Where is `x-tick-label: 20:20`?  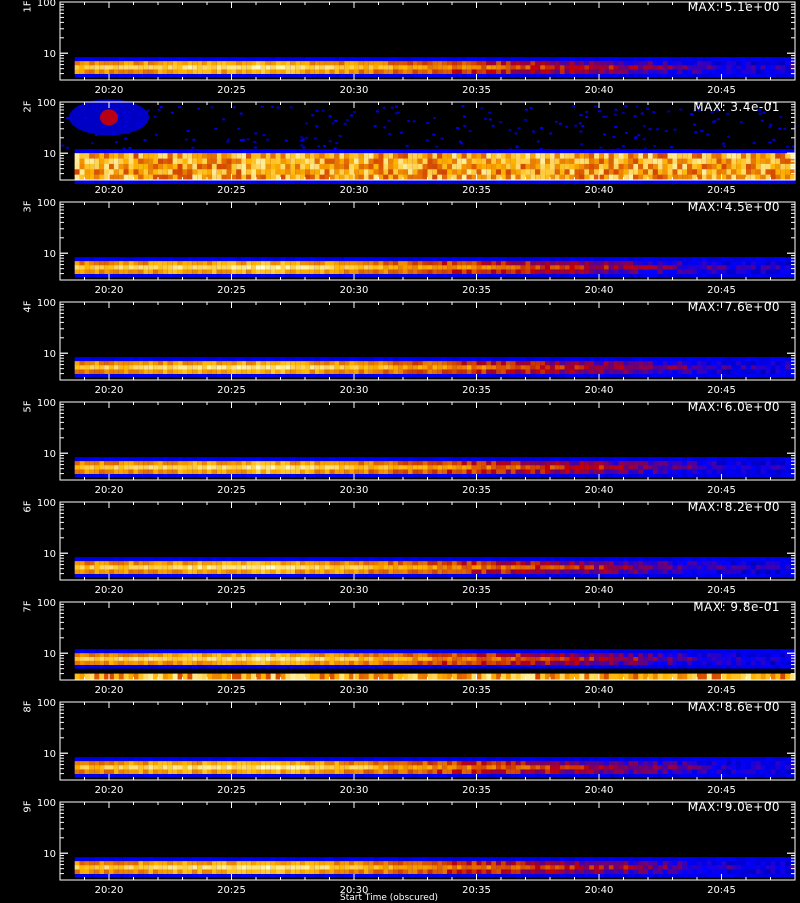
x-tick-label: 20:20 is located at coordinates (109, 90).